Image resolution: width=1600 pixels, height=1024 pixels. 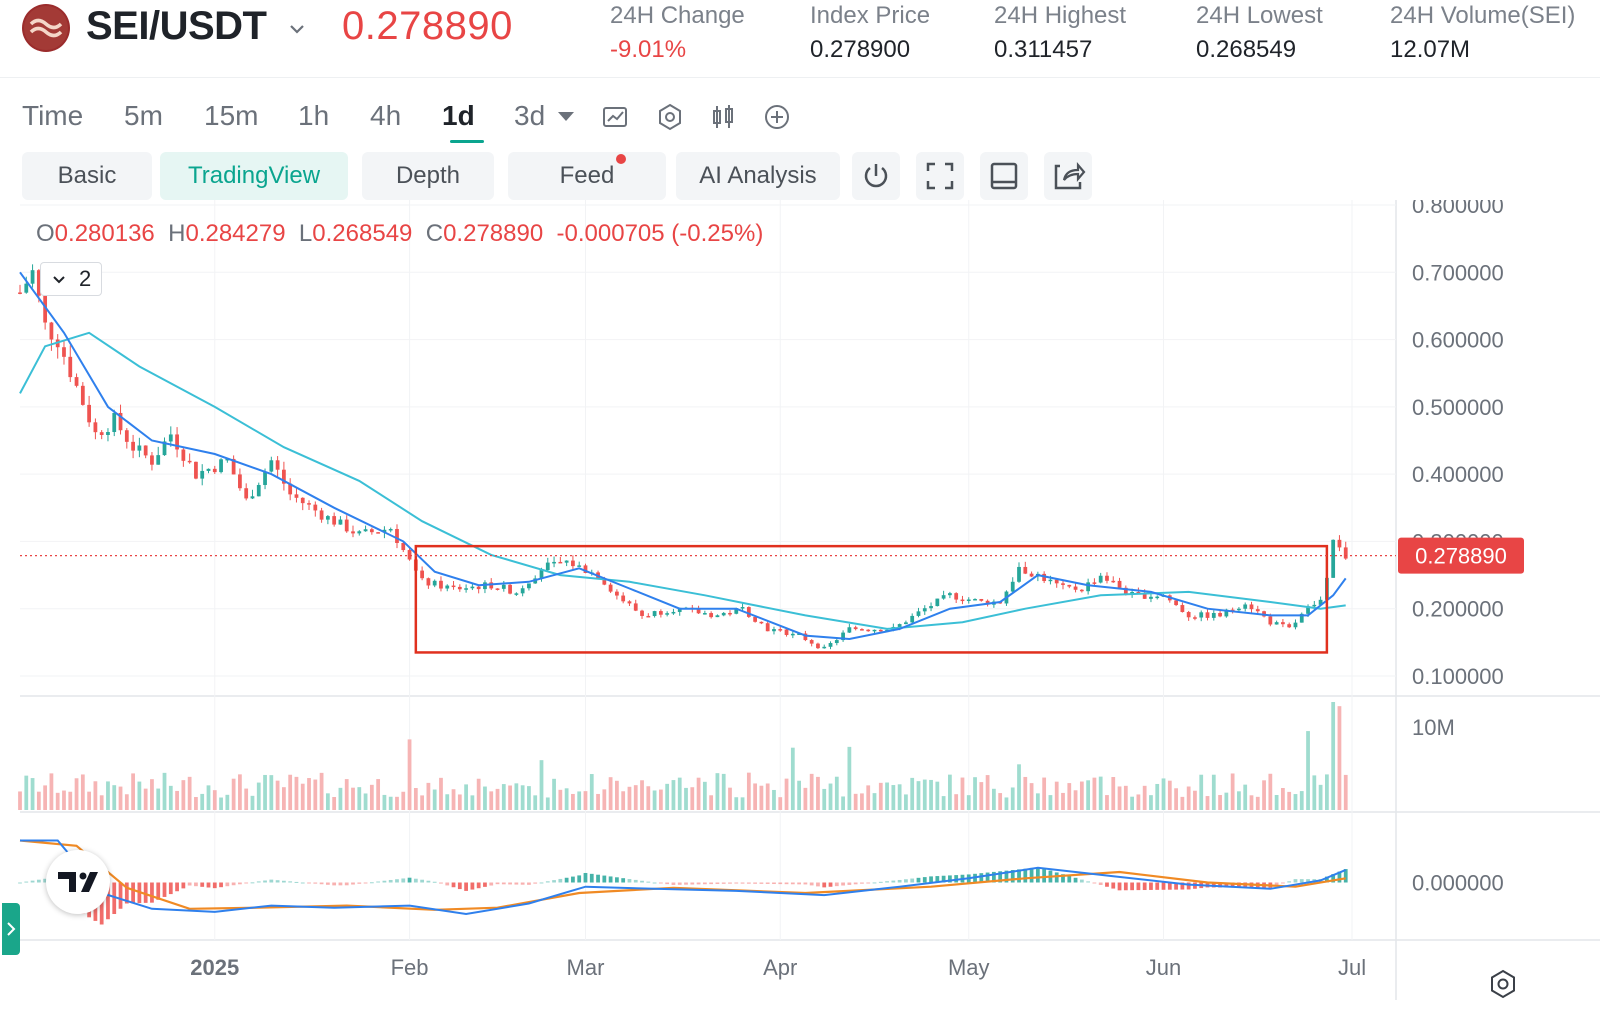 What do you see at coordinates (660, 233) in the screenshot?
I see `change-value: -0.000705 (-0.25%)` at bounding box center [660, 233].